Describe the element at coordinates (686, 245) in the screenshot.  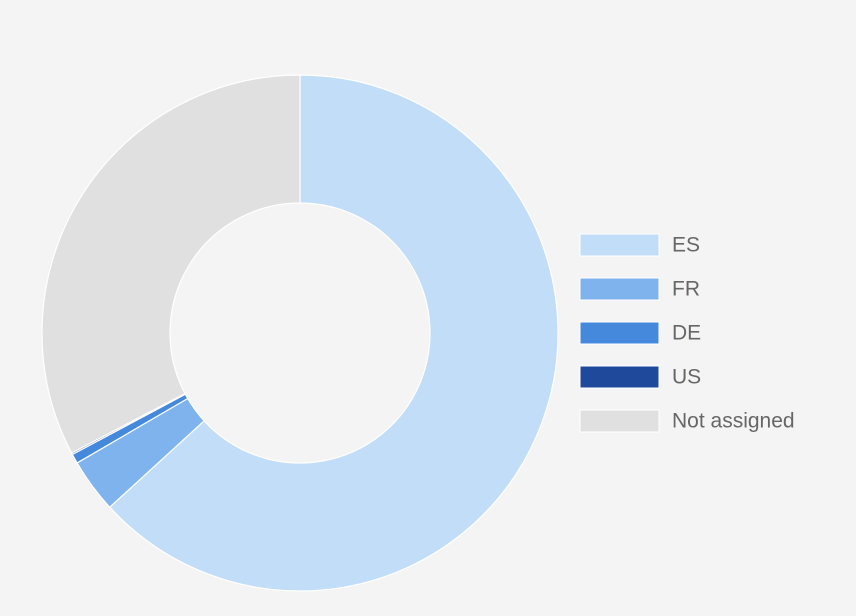
I see `legend-label: ES` at that location.